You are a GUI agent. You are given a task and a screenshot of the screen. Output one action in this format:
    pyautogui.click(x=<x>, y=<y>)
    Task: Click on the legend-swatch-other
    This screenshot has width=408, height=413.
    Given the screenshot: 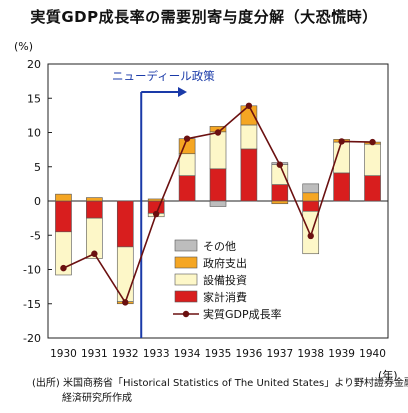 What is the action you would take?
    pyautogui.click(x=186, y=245)
    